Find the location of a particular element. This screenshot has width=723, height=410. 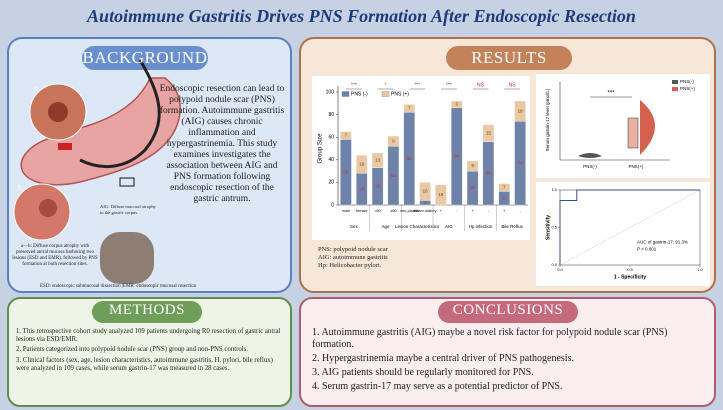

y-tick-label: 60 is located at coordinates (331, 138).